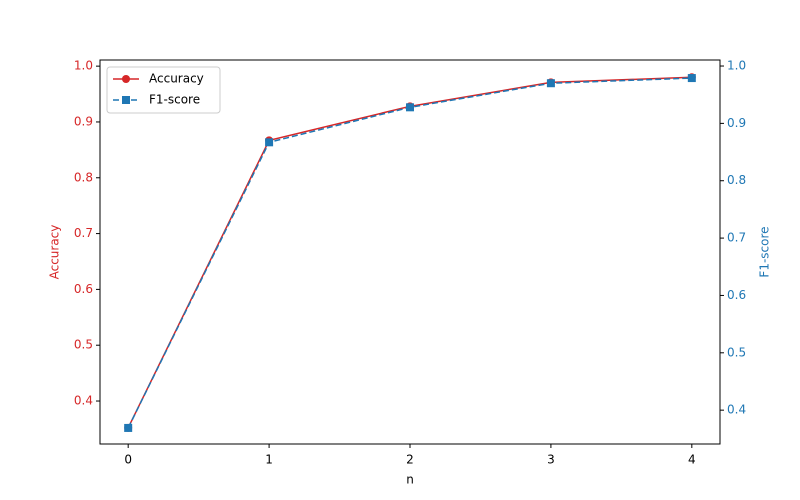 This screenshot has height=500, width=800. I want to click on x-tick-label: 0, so click(128, 460).